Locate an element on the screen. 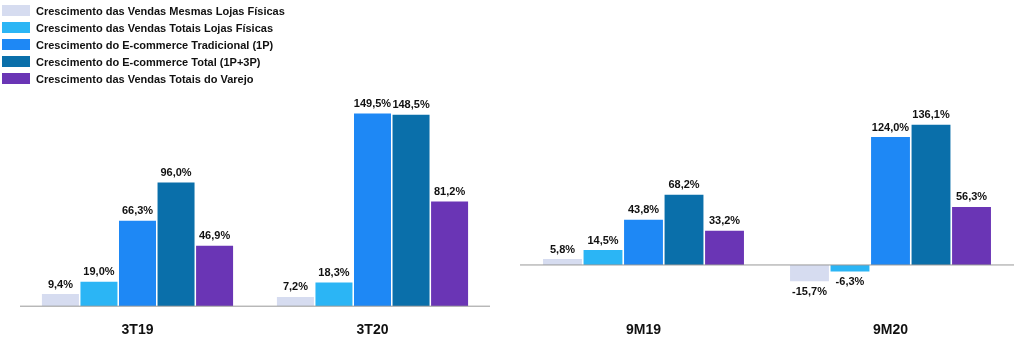 The height and width of the screenshot is (347, 1024). legend-label: Crescimento das Vendas Totais Lojas Físicas is located at coordinates (154, 27).